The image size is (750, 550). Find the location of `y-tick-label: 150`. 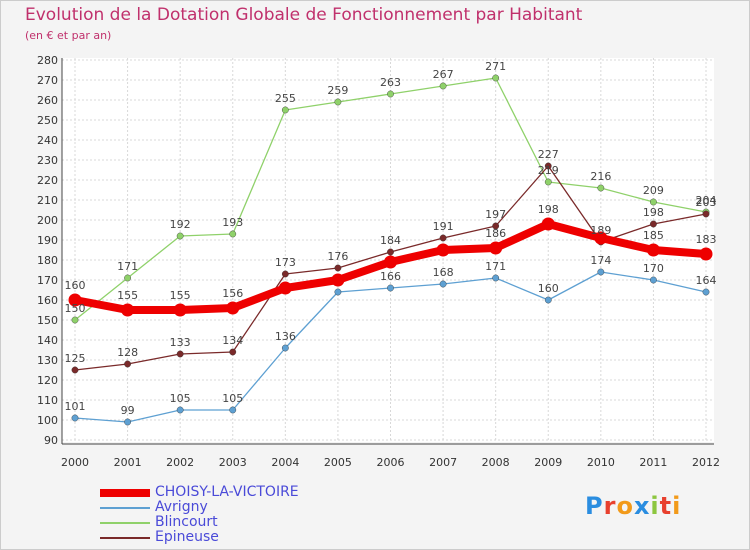

y-tick-label: 150 is located at coordinates (47, 320).